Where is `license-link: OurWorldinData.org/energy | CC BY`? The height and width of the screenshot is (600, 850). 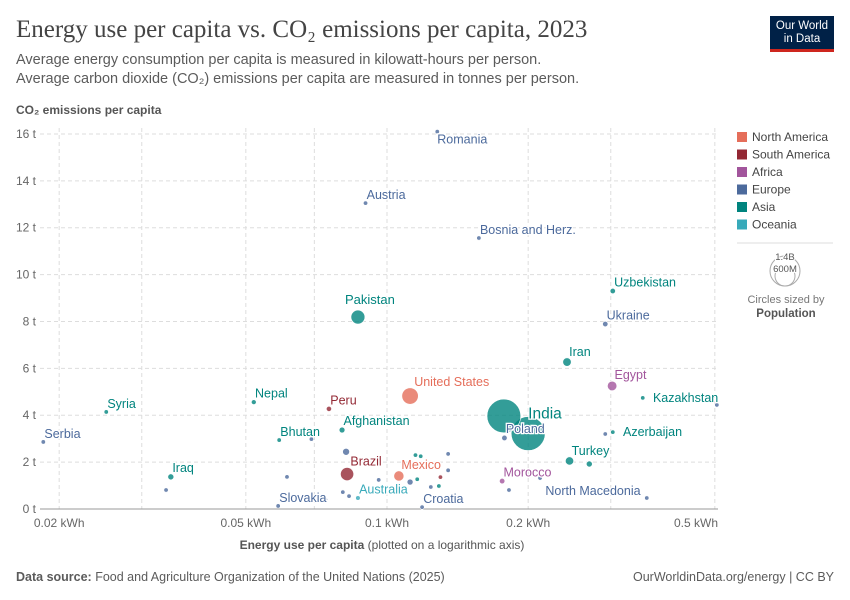
license-link: OurWorldinData.org/energy | CC BY is located at coordinates (733, 577).